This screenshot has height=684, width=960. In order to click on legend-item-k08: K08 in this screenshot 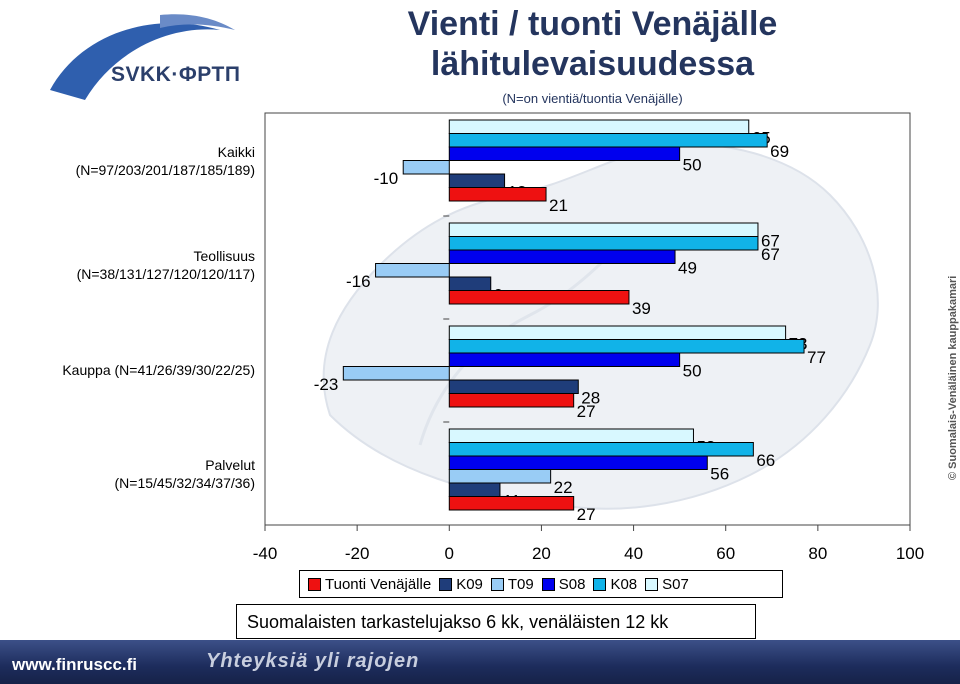, I will do `click(615, 584)`.